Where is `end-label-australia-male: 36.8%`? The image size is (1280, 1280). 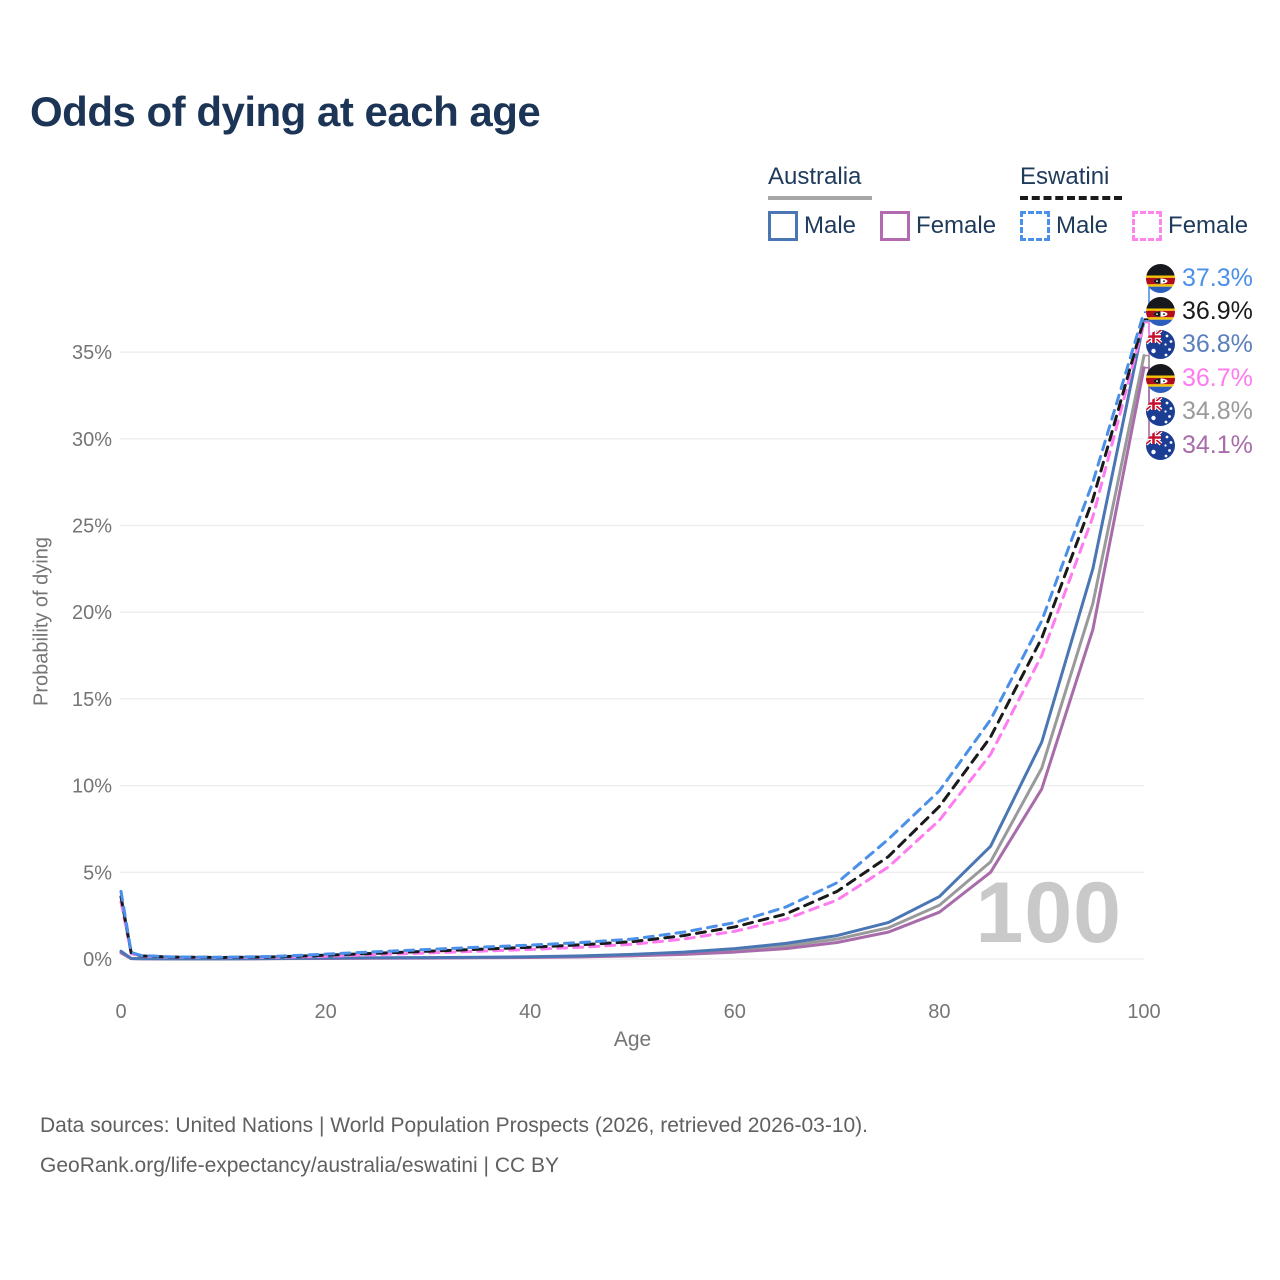 end-label-australia-male: 36.8% is located at coordinates (1199, 344).